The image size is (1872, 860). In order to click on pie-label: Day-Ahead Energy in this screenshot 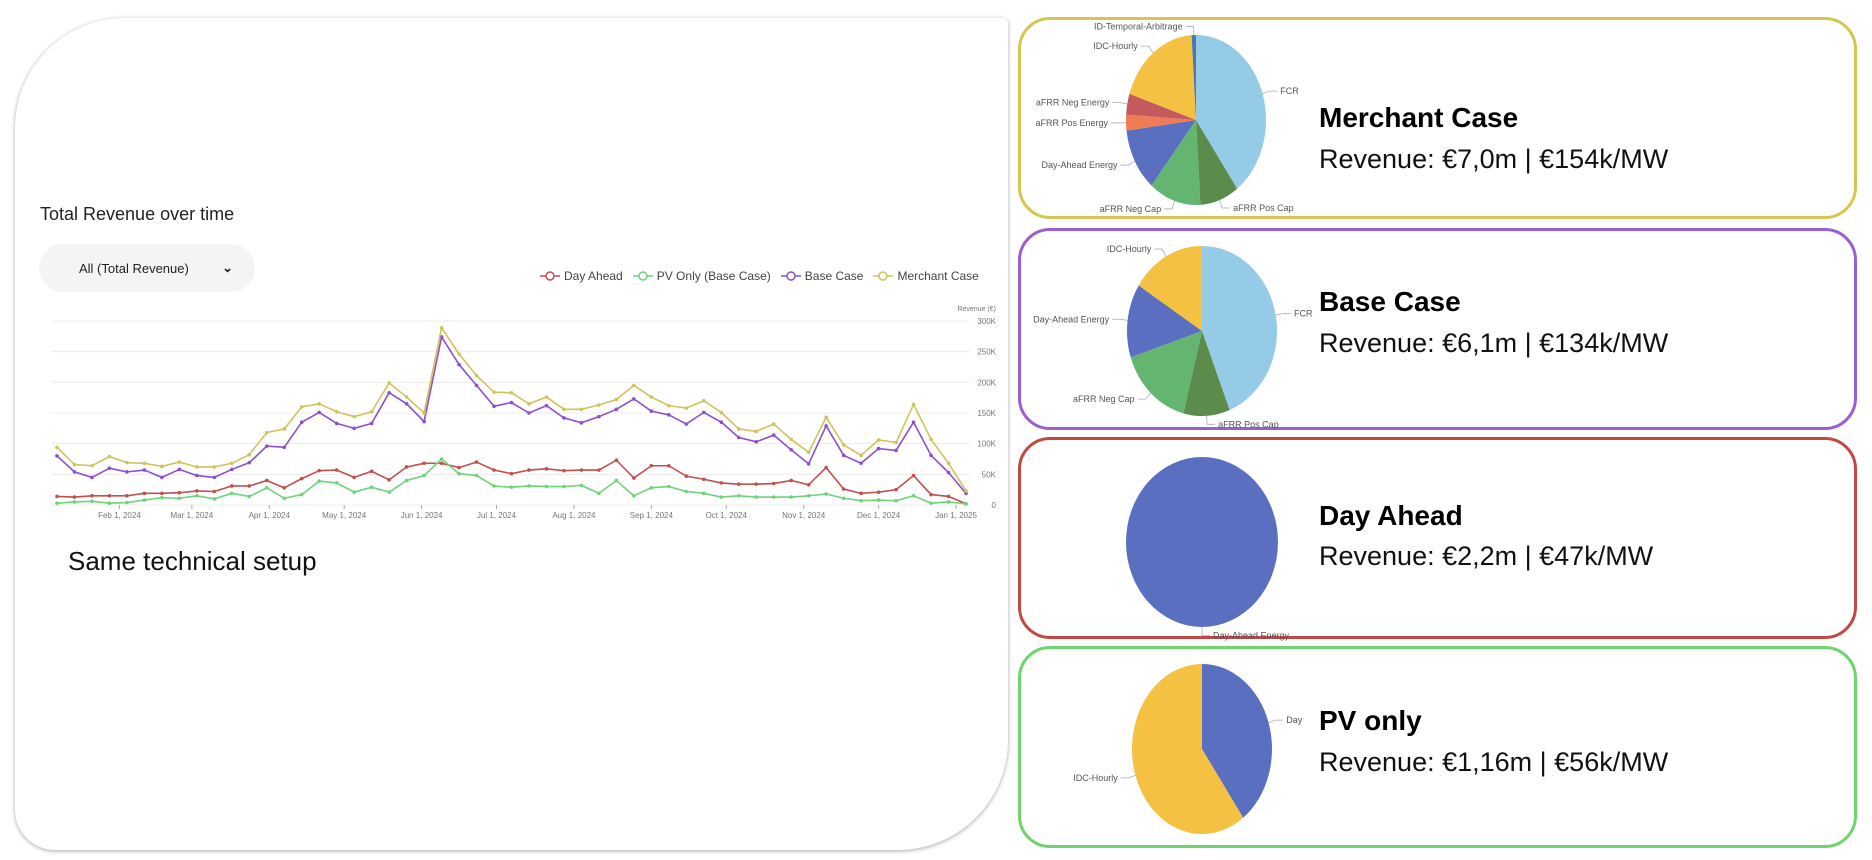, I will do `click(1071, 319)`.